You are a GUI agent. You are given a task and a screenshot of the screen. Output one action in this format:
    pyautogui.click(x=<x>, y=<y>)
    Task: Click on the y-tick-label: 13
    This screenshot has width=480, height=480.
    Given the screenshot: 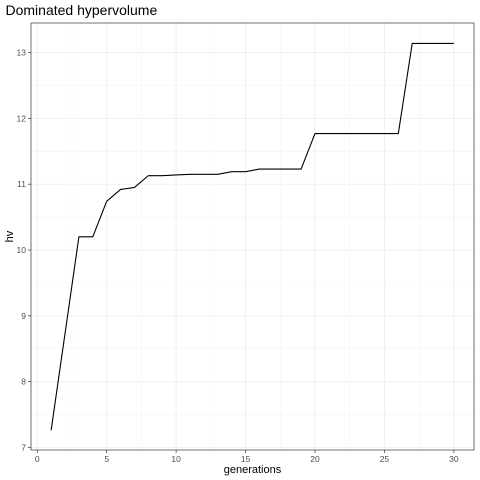 What is the action you would take?
    pyautogui.click(x=22, y=53)
    